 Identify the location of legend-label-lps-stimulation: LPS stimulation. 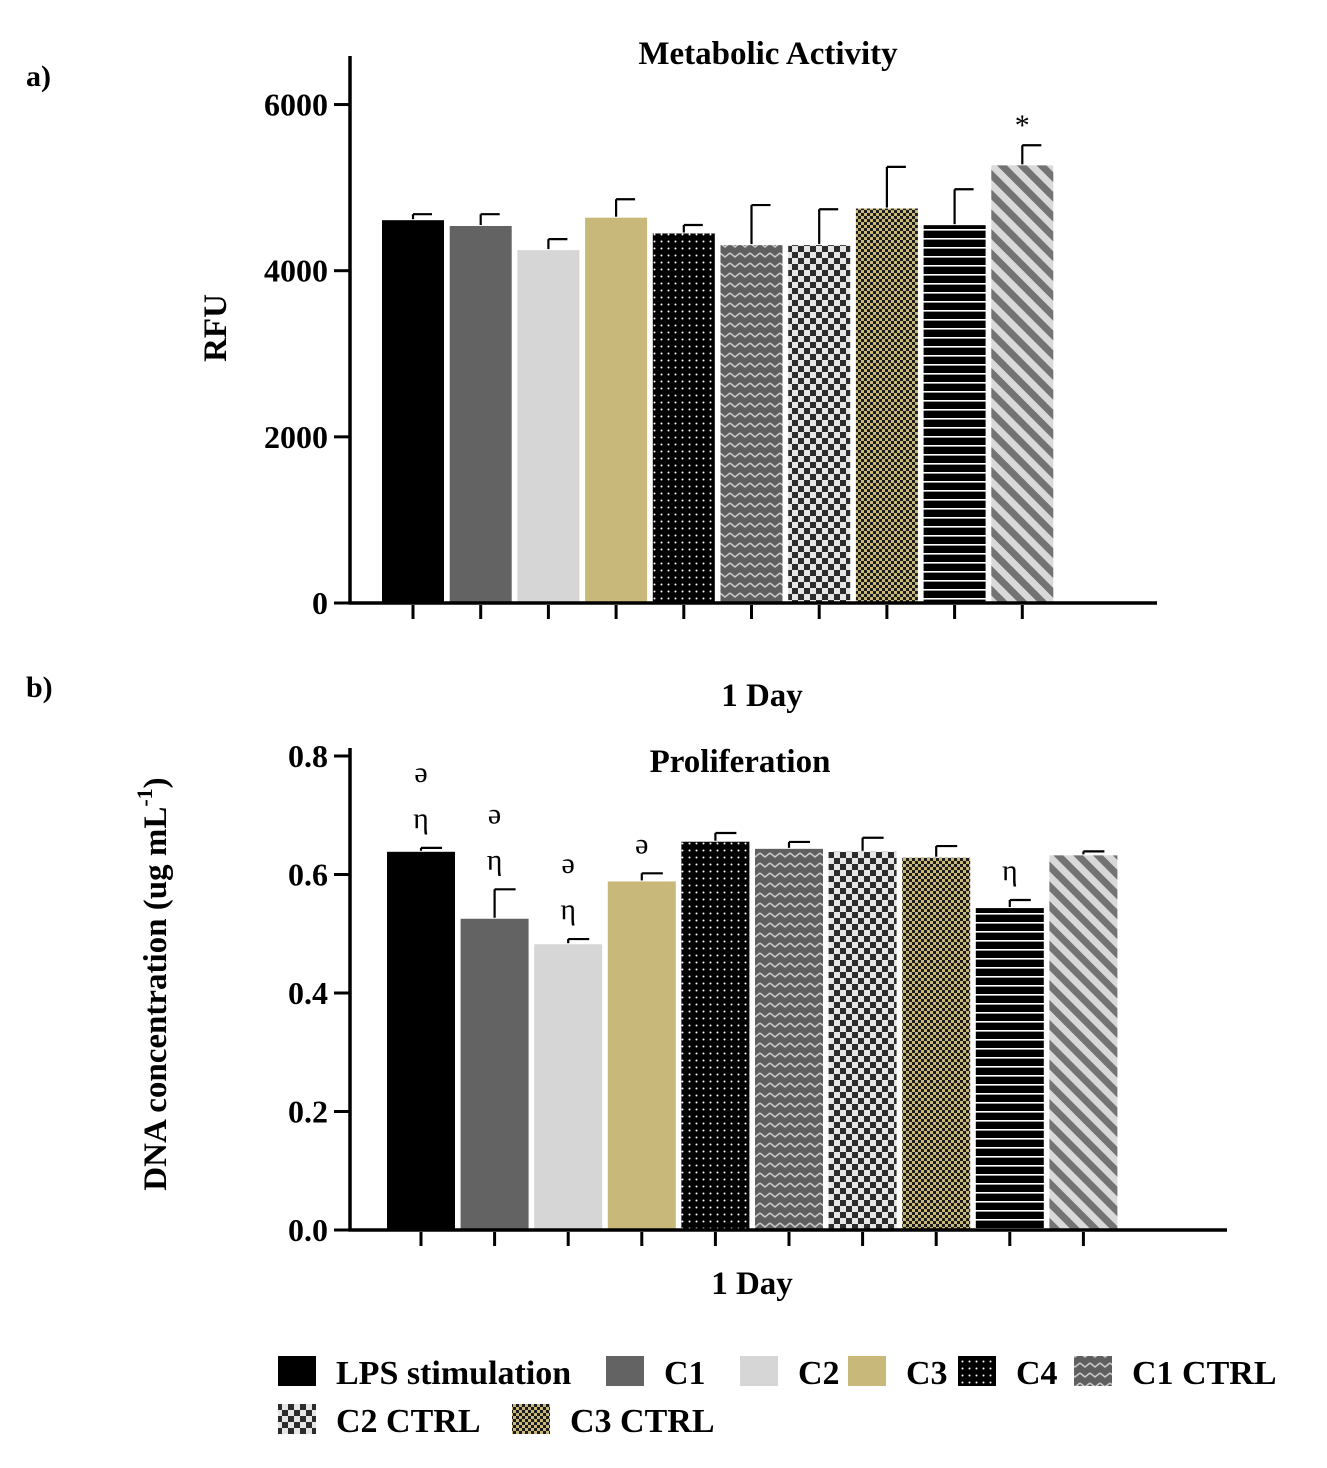
(453, 1373).